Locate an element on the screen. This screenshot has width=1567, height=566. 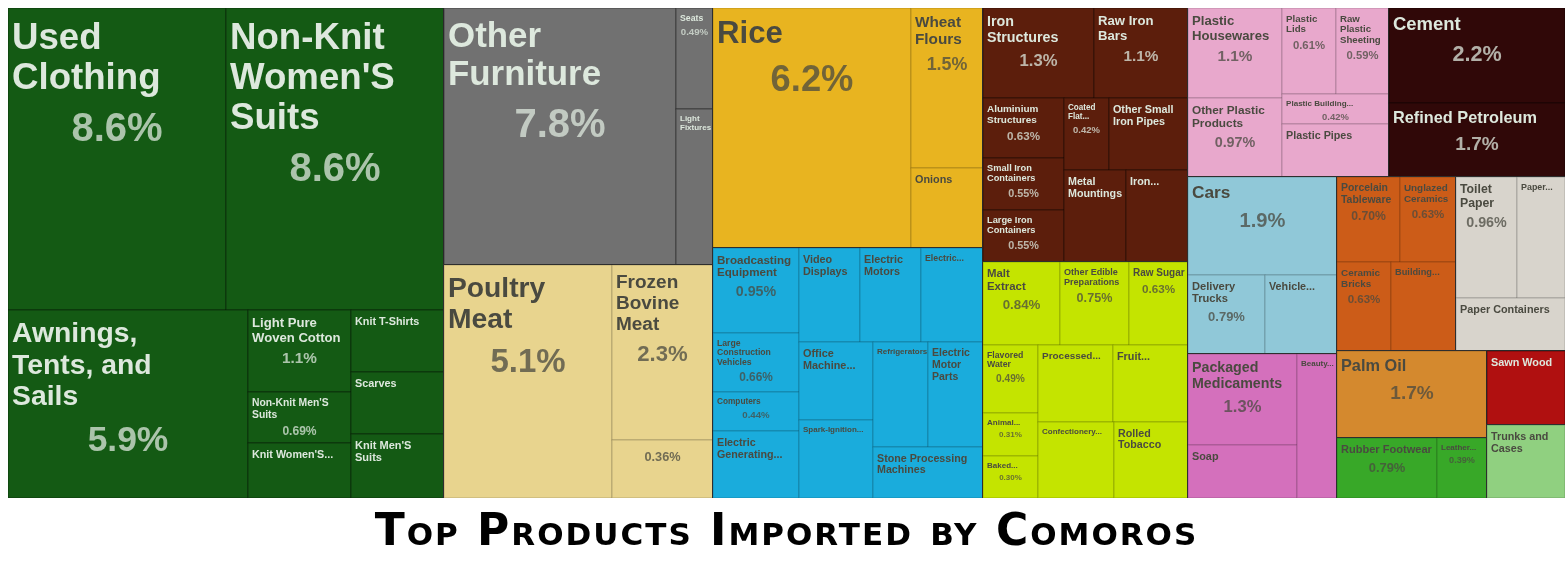
data-label: 5.1% is located at coordinates (528, 361).